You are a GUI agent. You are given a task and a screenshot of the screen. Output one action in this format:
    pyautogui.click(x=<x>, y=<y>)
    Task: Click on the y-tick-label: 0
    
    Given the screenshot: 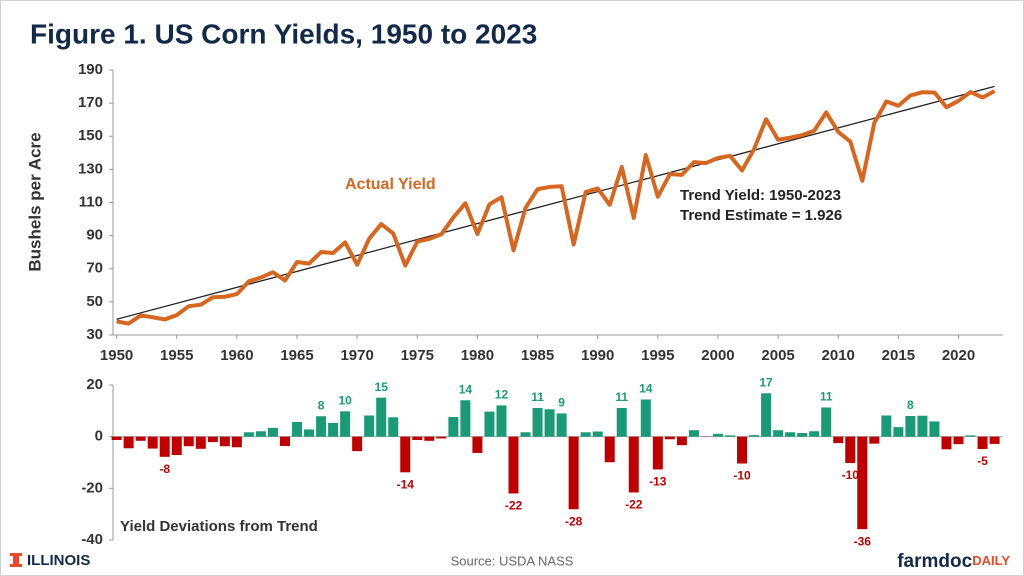 What is the action you would take?
    pyautogui.click(x=99, y=436)
    